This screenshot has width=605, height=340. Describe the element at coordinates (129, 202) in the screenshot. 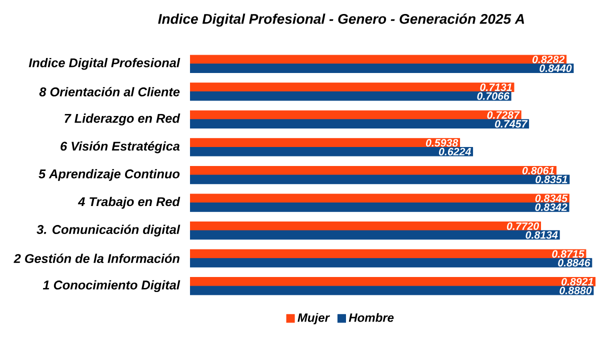

I see `y-tick-label: 4 Trabajo en Red` at that location.